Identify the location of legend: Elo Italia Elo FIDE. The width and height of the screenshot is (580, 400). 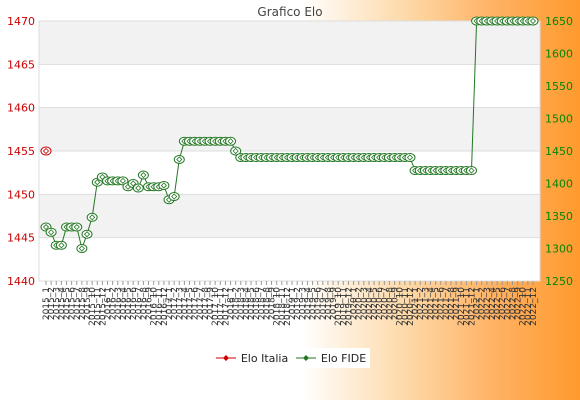
(291, 358).